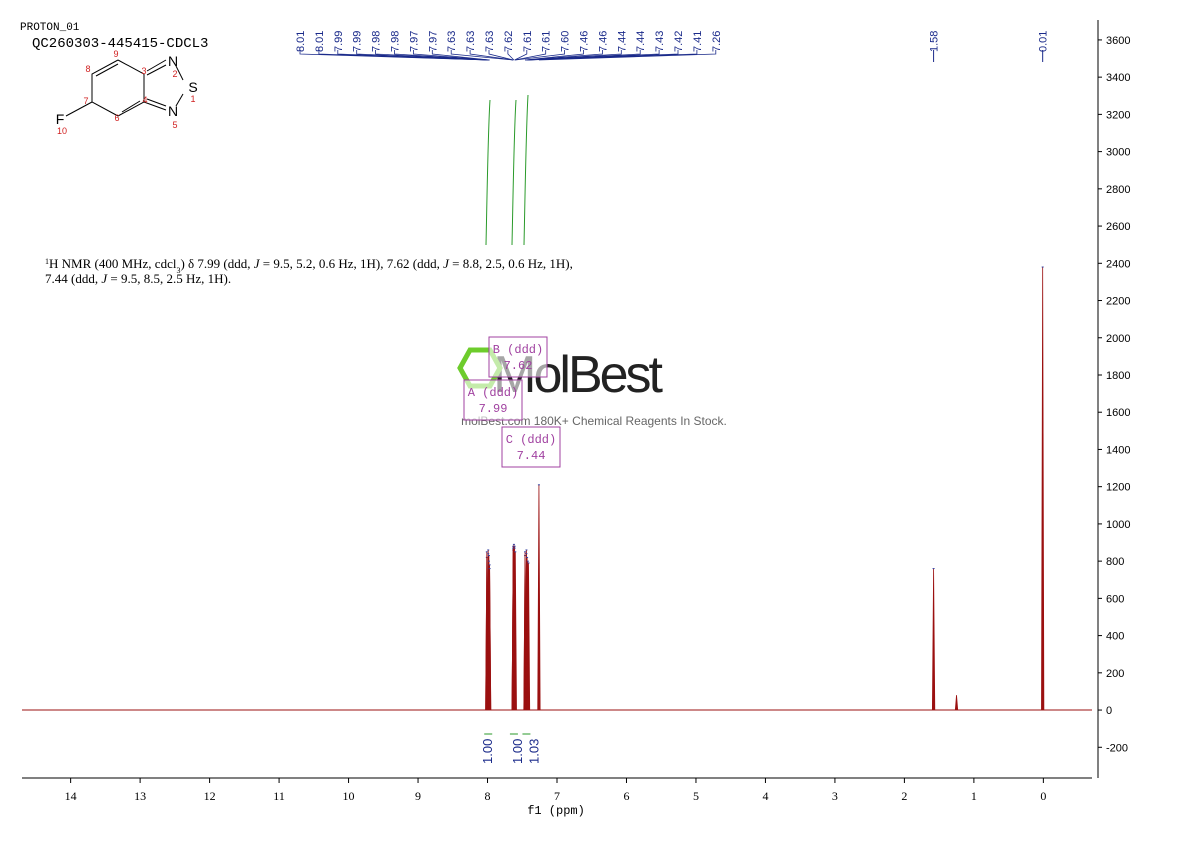 The image size is (1190, 846). Describe the element at coordinates (509, 41) in the screenshot. I see `peak-label: 7.62` at that location.